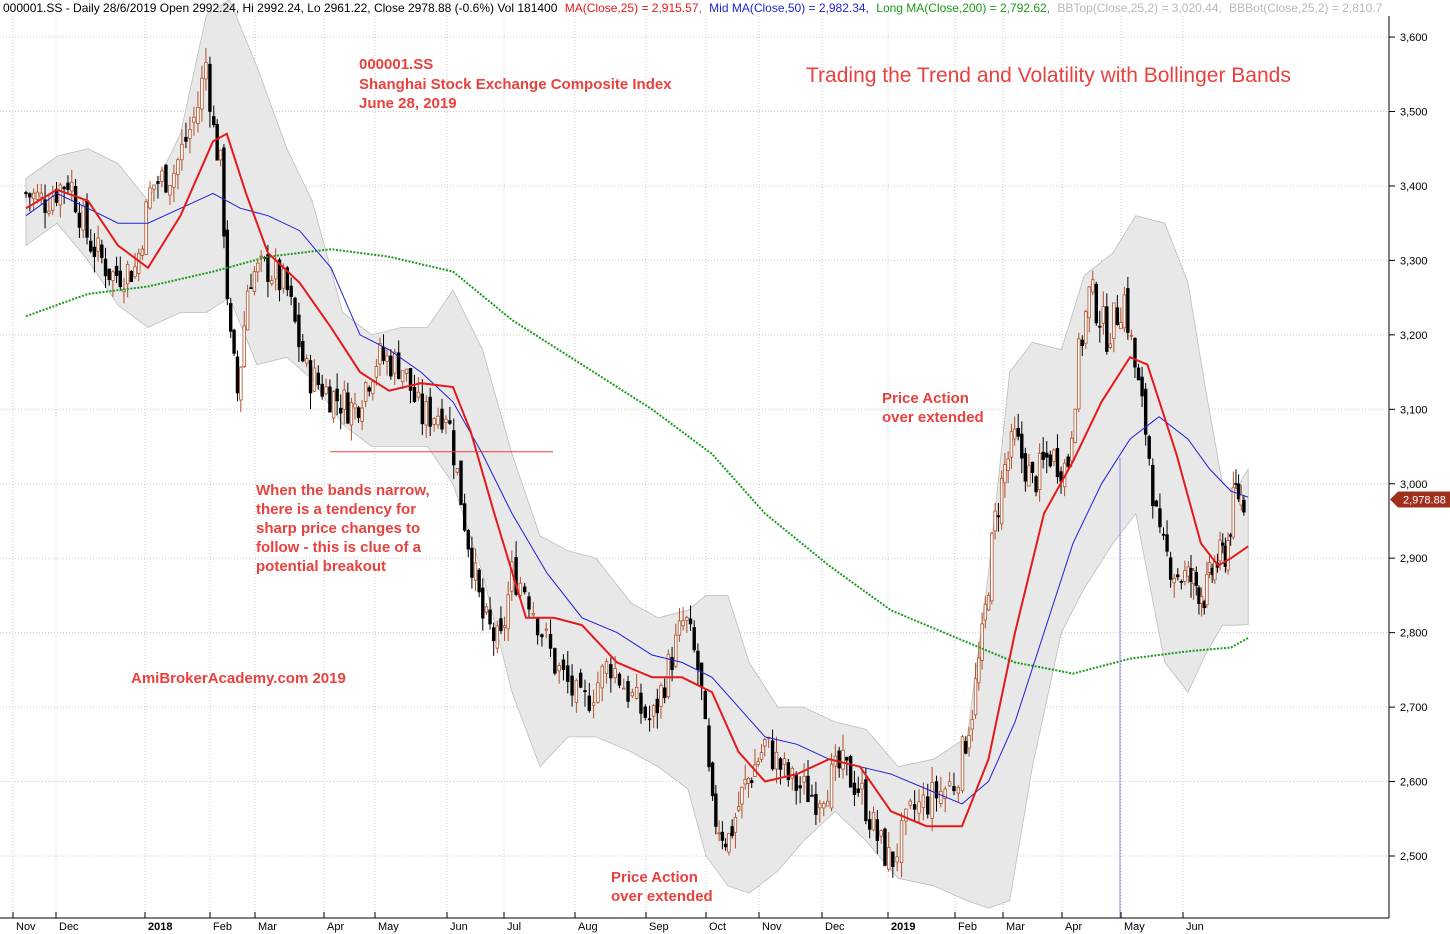 The height and width of the screenshot is (934, 1450). I want to click on x-tick-label: Nov, so click(26, 927).